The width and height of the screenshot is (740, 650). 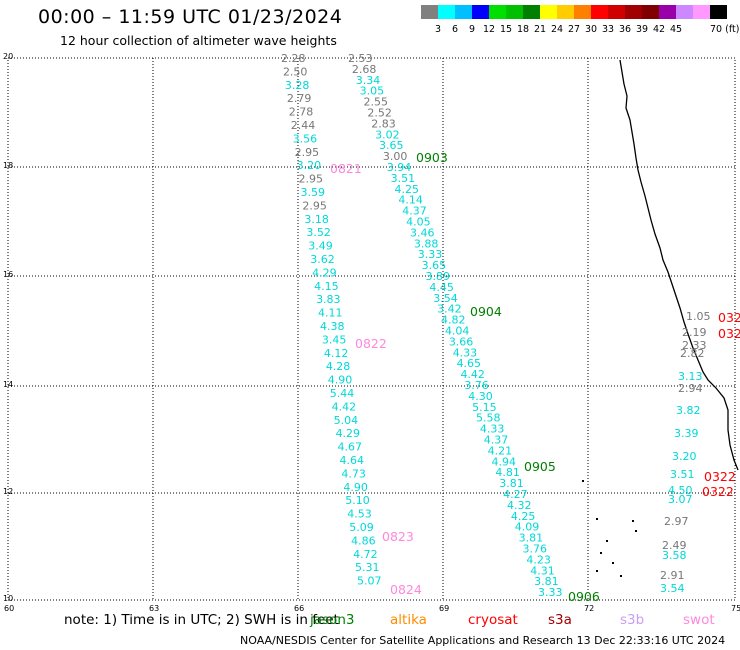 What do you see at coordinates (519, 505) in the screenshot?
I see `swh-value-label: 4.32` at bounding box center [519, 505].